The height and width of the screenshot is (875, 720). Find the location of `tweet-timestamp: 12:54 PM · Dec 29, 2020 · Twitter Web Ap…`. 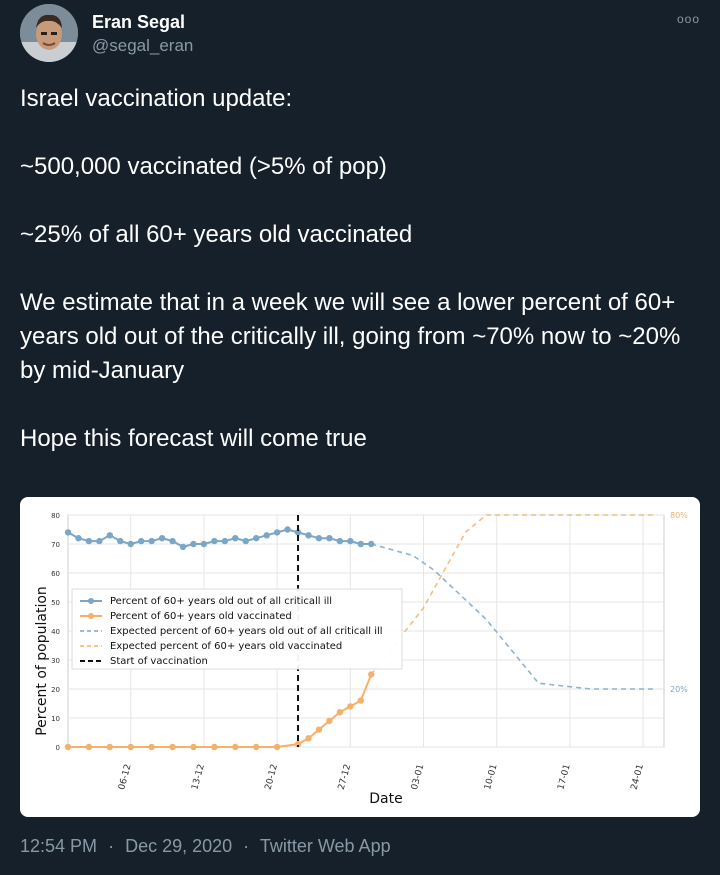

tweet-timestamp: 12:54 PM · Dec 29, 2020 · Twitter Web Ap… is located at coordinates (205, 846).